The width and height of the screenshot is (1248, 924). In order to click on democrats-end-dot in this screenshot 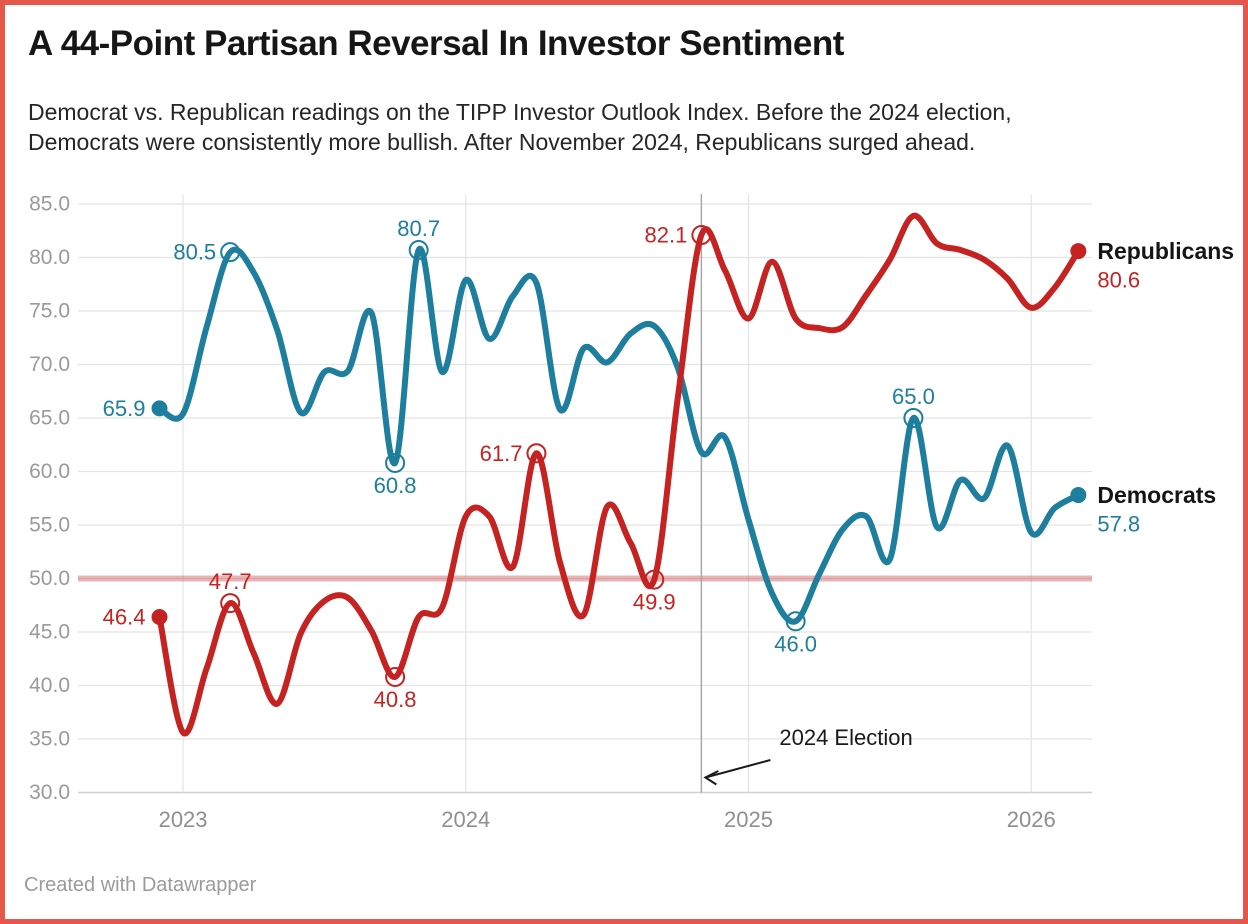, I will do `click(1078, 495)`.